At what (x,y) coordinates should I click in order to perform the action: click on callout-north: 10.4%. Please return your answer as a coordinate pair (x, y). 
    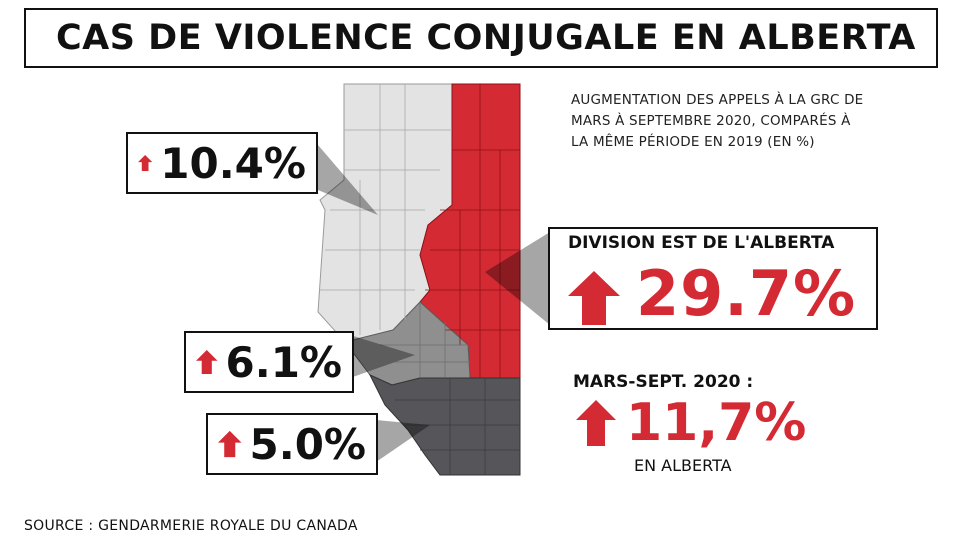
    Looking at the image, I should click on (222, 163).